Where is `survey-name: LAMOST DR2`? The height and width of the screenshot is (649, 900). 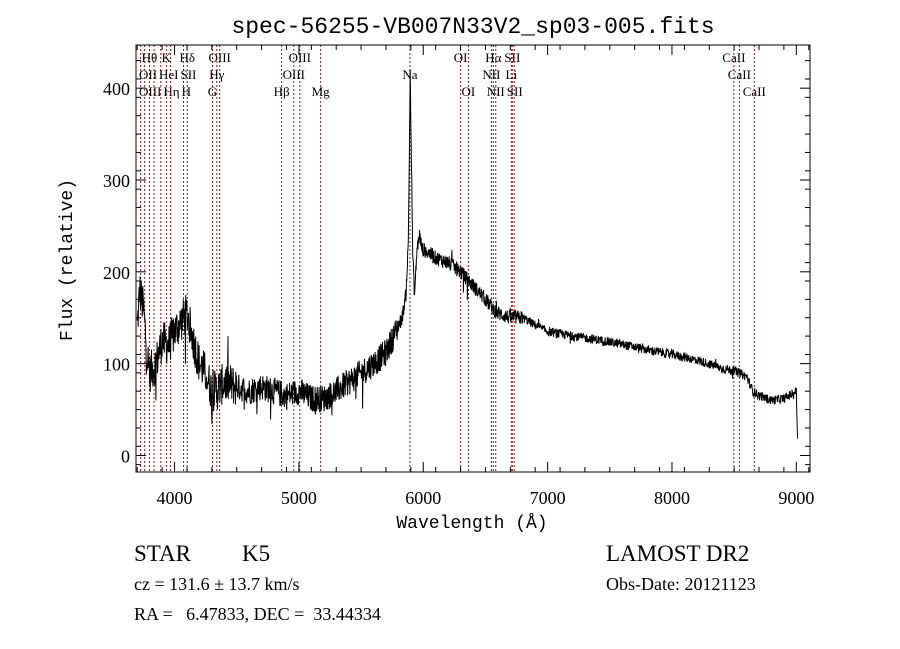
survey-name: LAMOST DR2 is located at coordinates (677, 553).